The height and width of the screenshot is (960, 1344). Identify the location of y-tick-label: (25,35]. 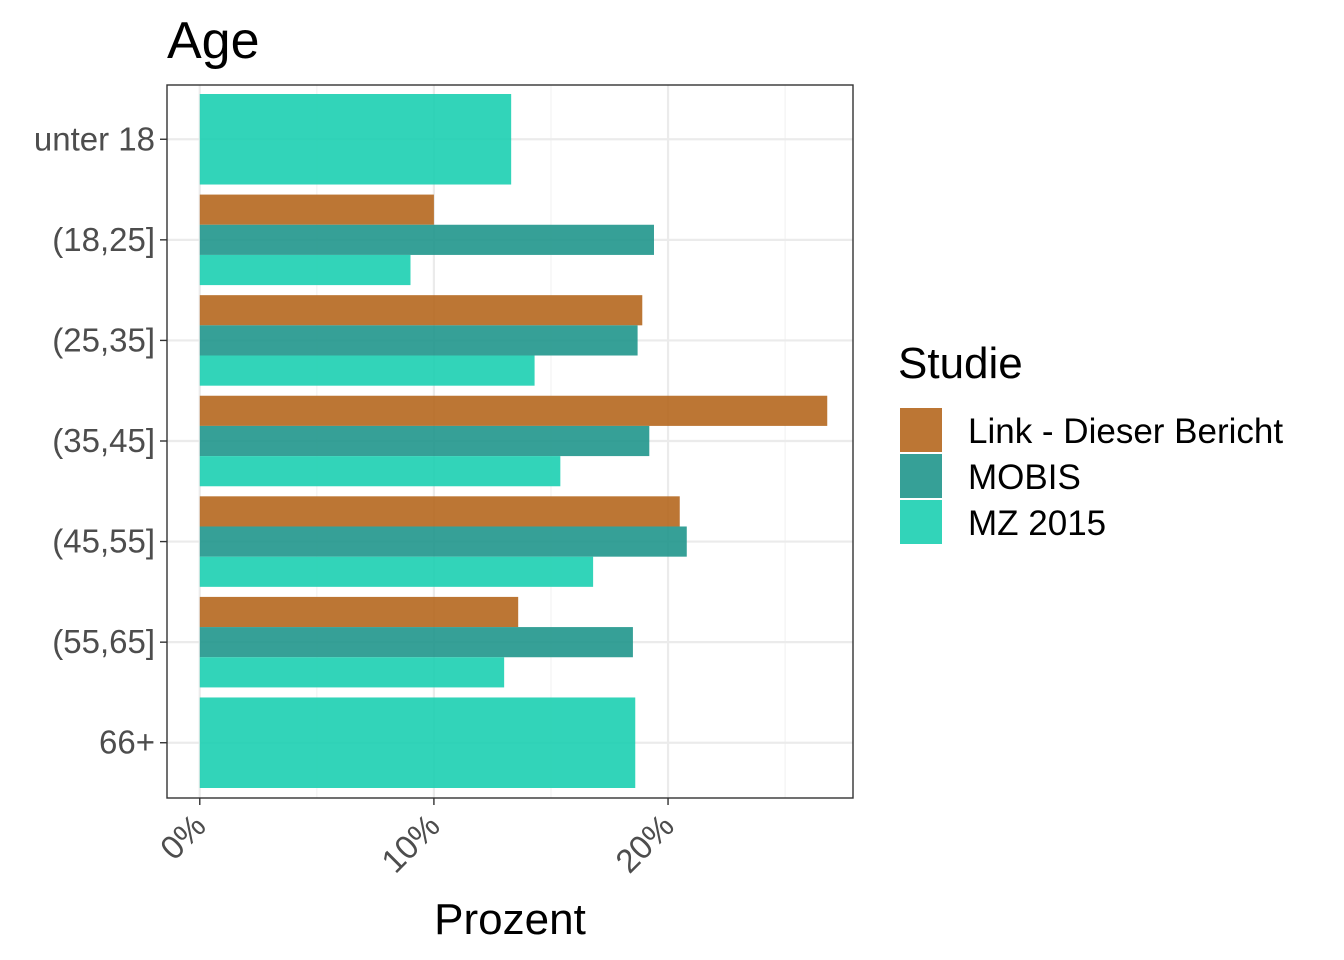
(103, 339).